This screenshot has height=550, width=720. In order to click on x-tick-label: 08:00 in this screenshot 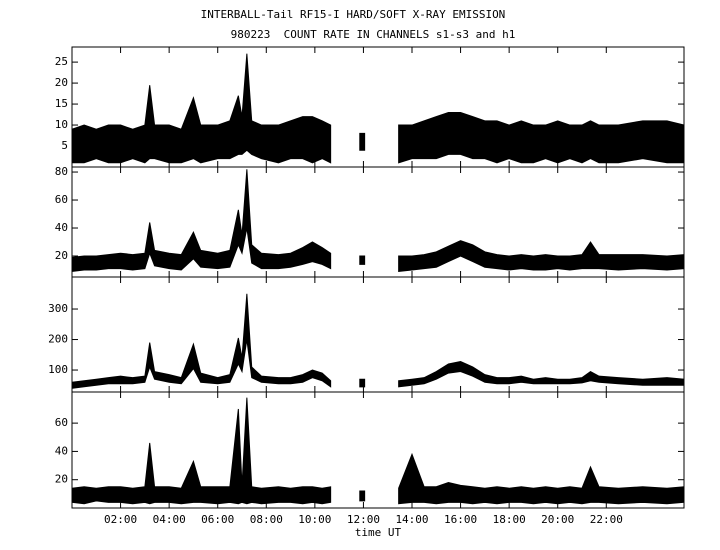, I will do `click(266, 519)`.